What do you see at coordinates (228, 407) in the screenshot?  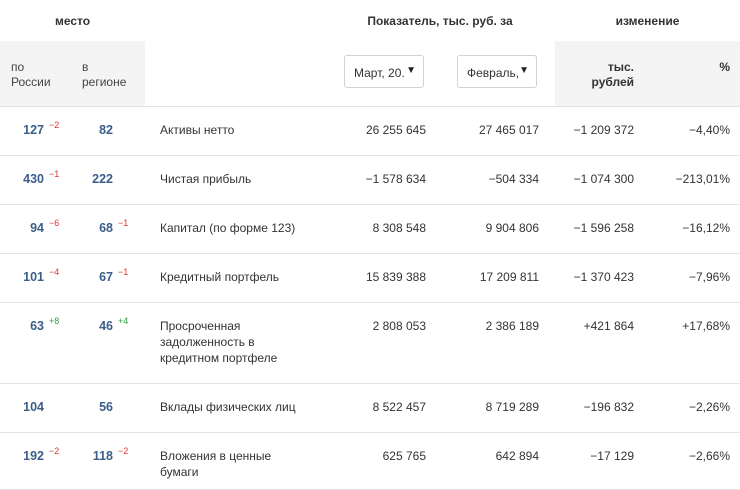 I see `indicator-name: Вклады физических лиц` at bounding box center [228, 407].